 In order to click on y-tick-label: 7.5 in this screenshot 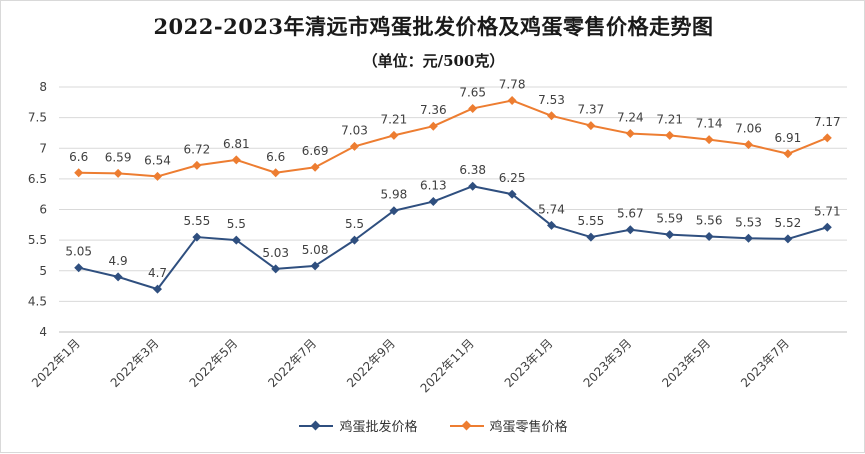, I will do `click(37, 118)`.